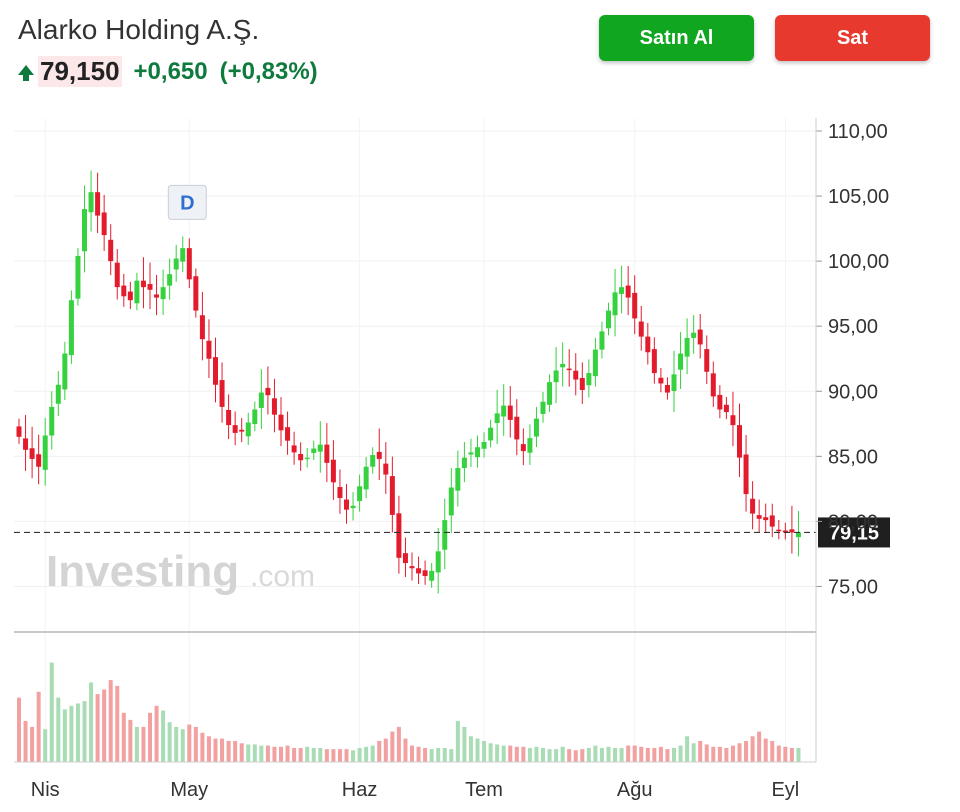  Describe the element at coordinates (852, 38) in the screenshot. I see `sell-button: Sat` at that location.